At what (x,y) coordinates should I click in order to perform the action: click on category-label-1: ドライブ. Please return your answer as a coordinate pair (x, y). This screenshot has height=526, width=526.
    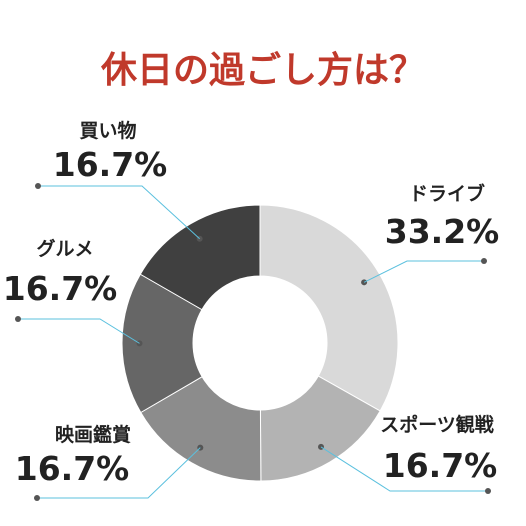
    Looking at the image, I should click on (447, 193).